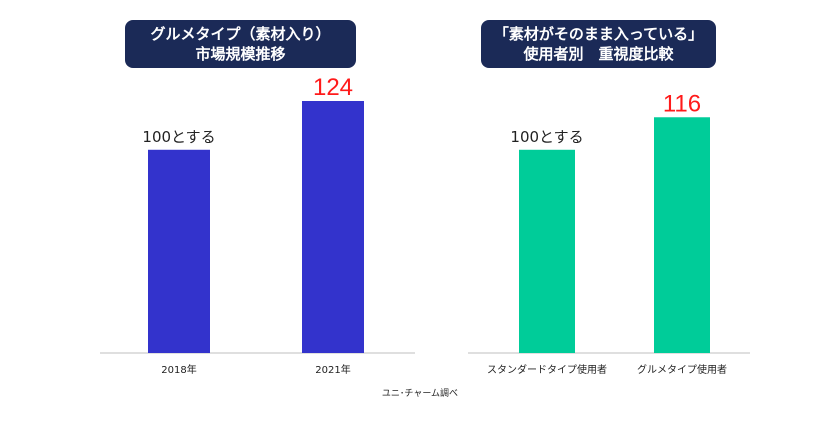  What do you see at coordinates (598, 44) in the screenshot?
I see `right-chart-title: 「素材がそのまま入っている」 使用者別 重視度比較` at bounding box center [598, 44].